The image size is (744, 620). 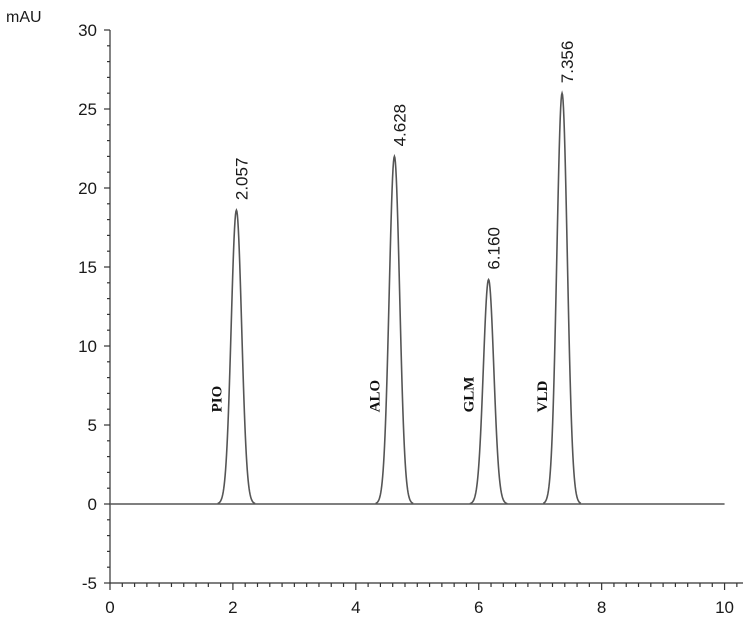 I want to click on x-tick-label: 2, so click(x=232, y=607).